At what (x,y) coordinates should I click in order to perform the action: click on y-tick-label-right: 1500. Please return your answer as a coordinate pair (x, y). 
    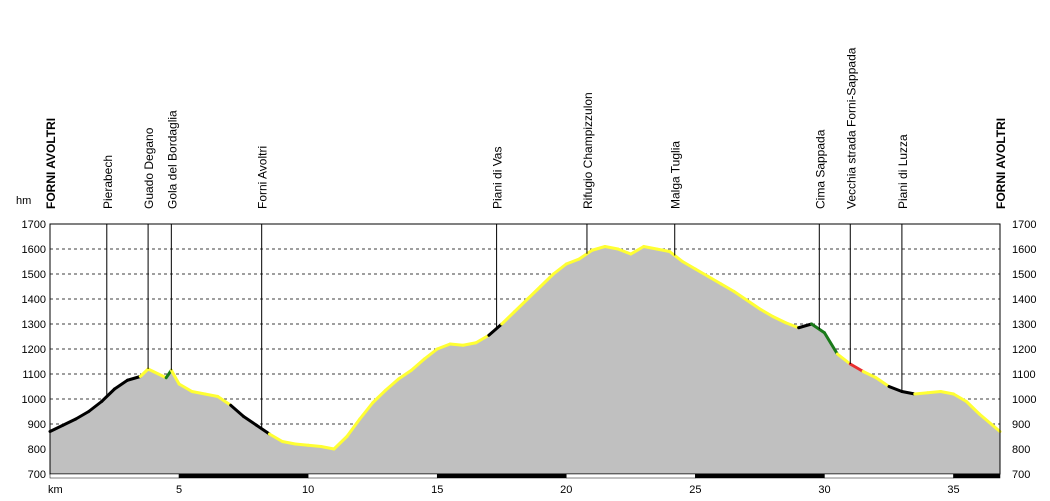
    Looking at the image, I should click on (1024, 275).